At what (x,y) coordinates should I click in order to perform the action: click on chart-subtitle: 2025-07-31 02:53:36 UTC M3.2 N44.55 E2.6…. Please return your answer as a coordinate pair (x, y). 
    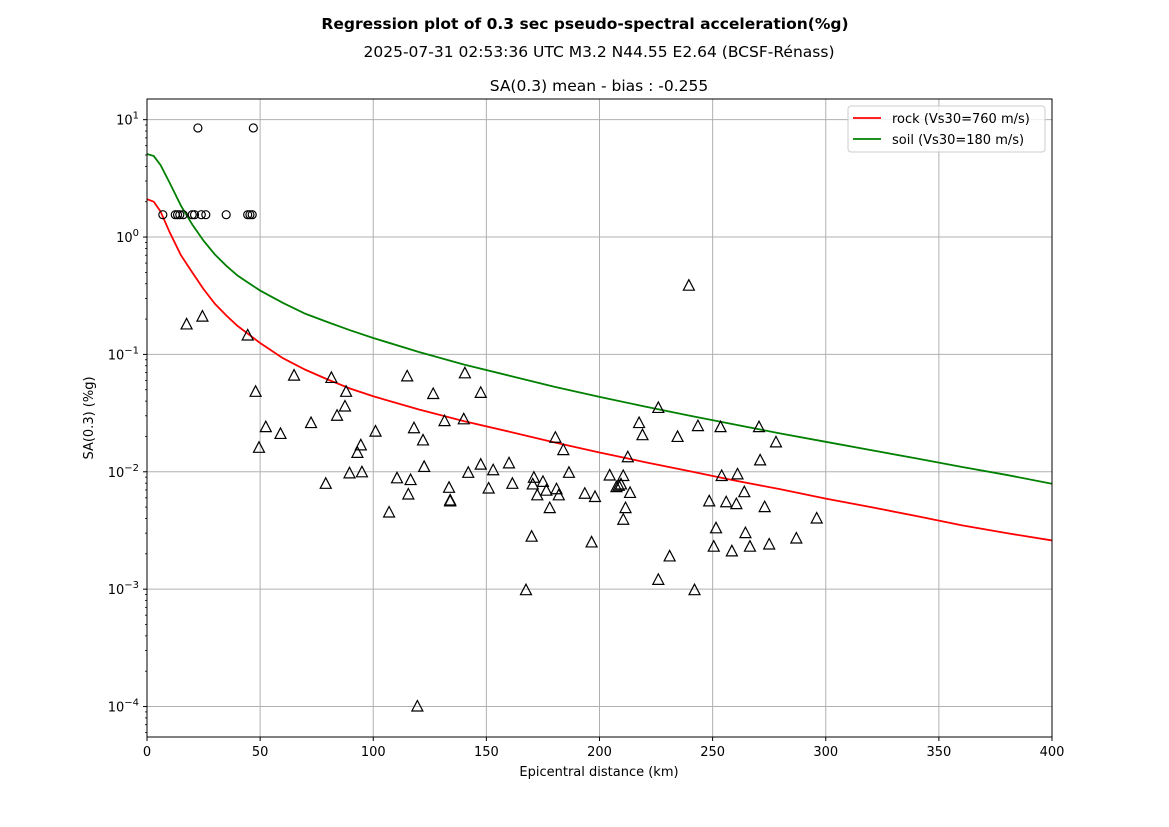
    Looking at the image, I should click on (599, 52).